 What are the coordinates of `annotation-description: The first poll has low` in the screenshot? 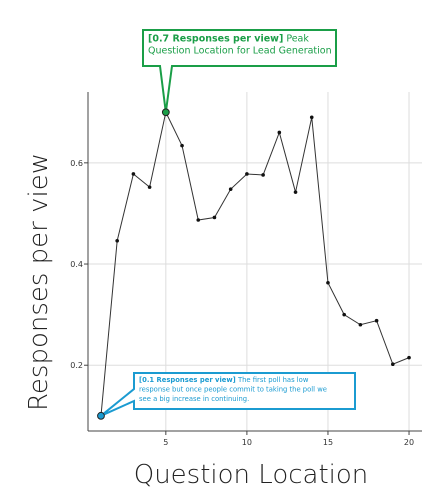 It's located at (272, 380).